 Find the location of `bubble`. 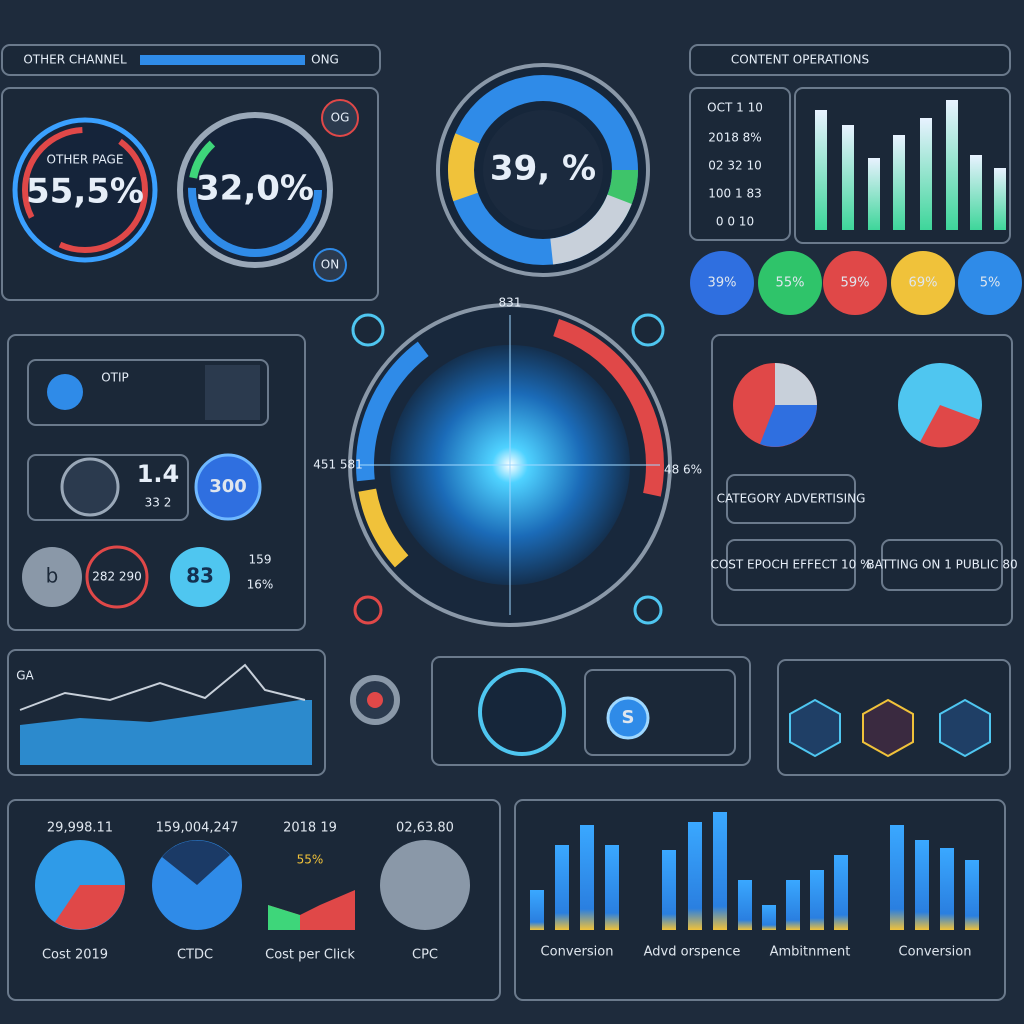

bubble is located at coordinates (200, 577).